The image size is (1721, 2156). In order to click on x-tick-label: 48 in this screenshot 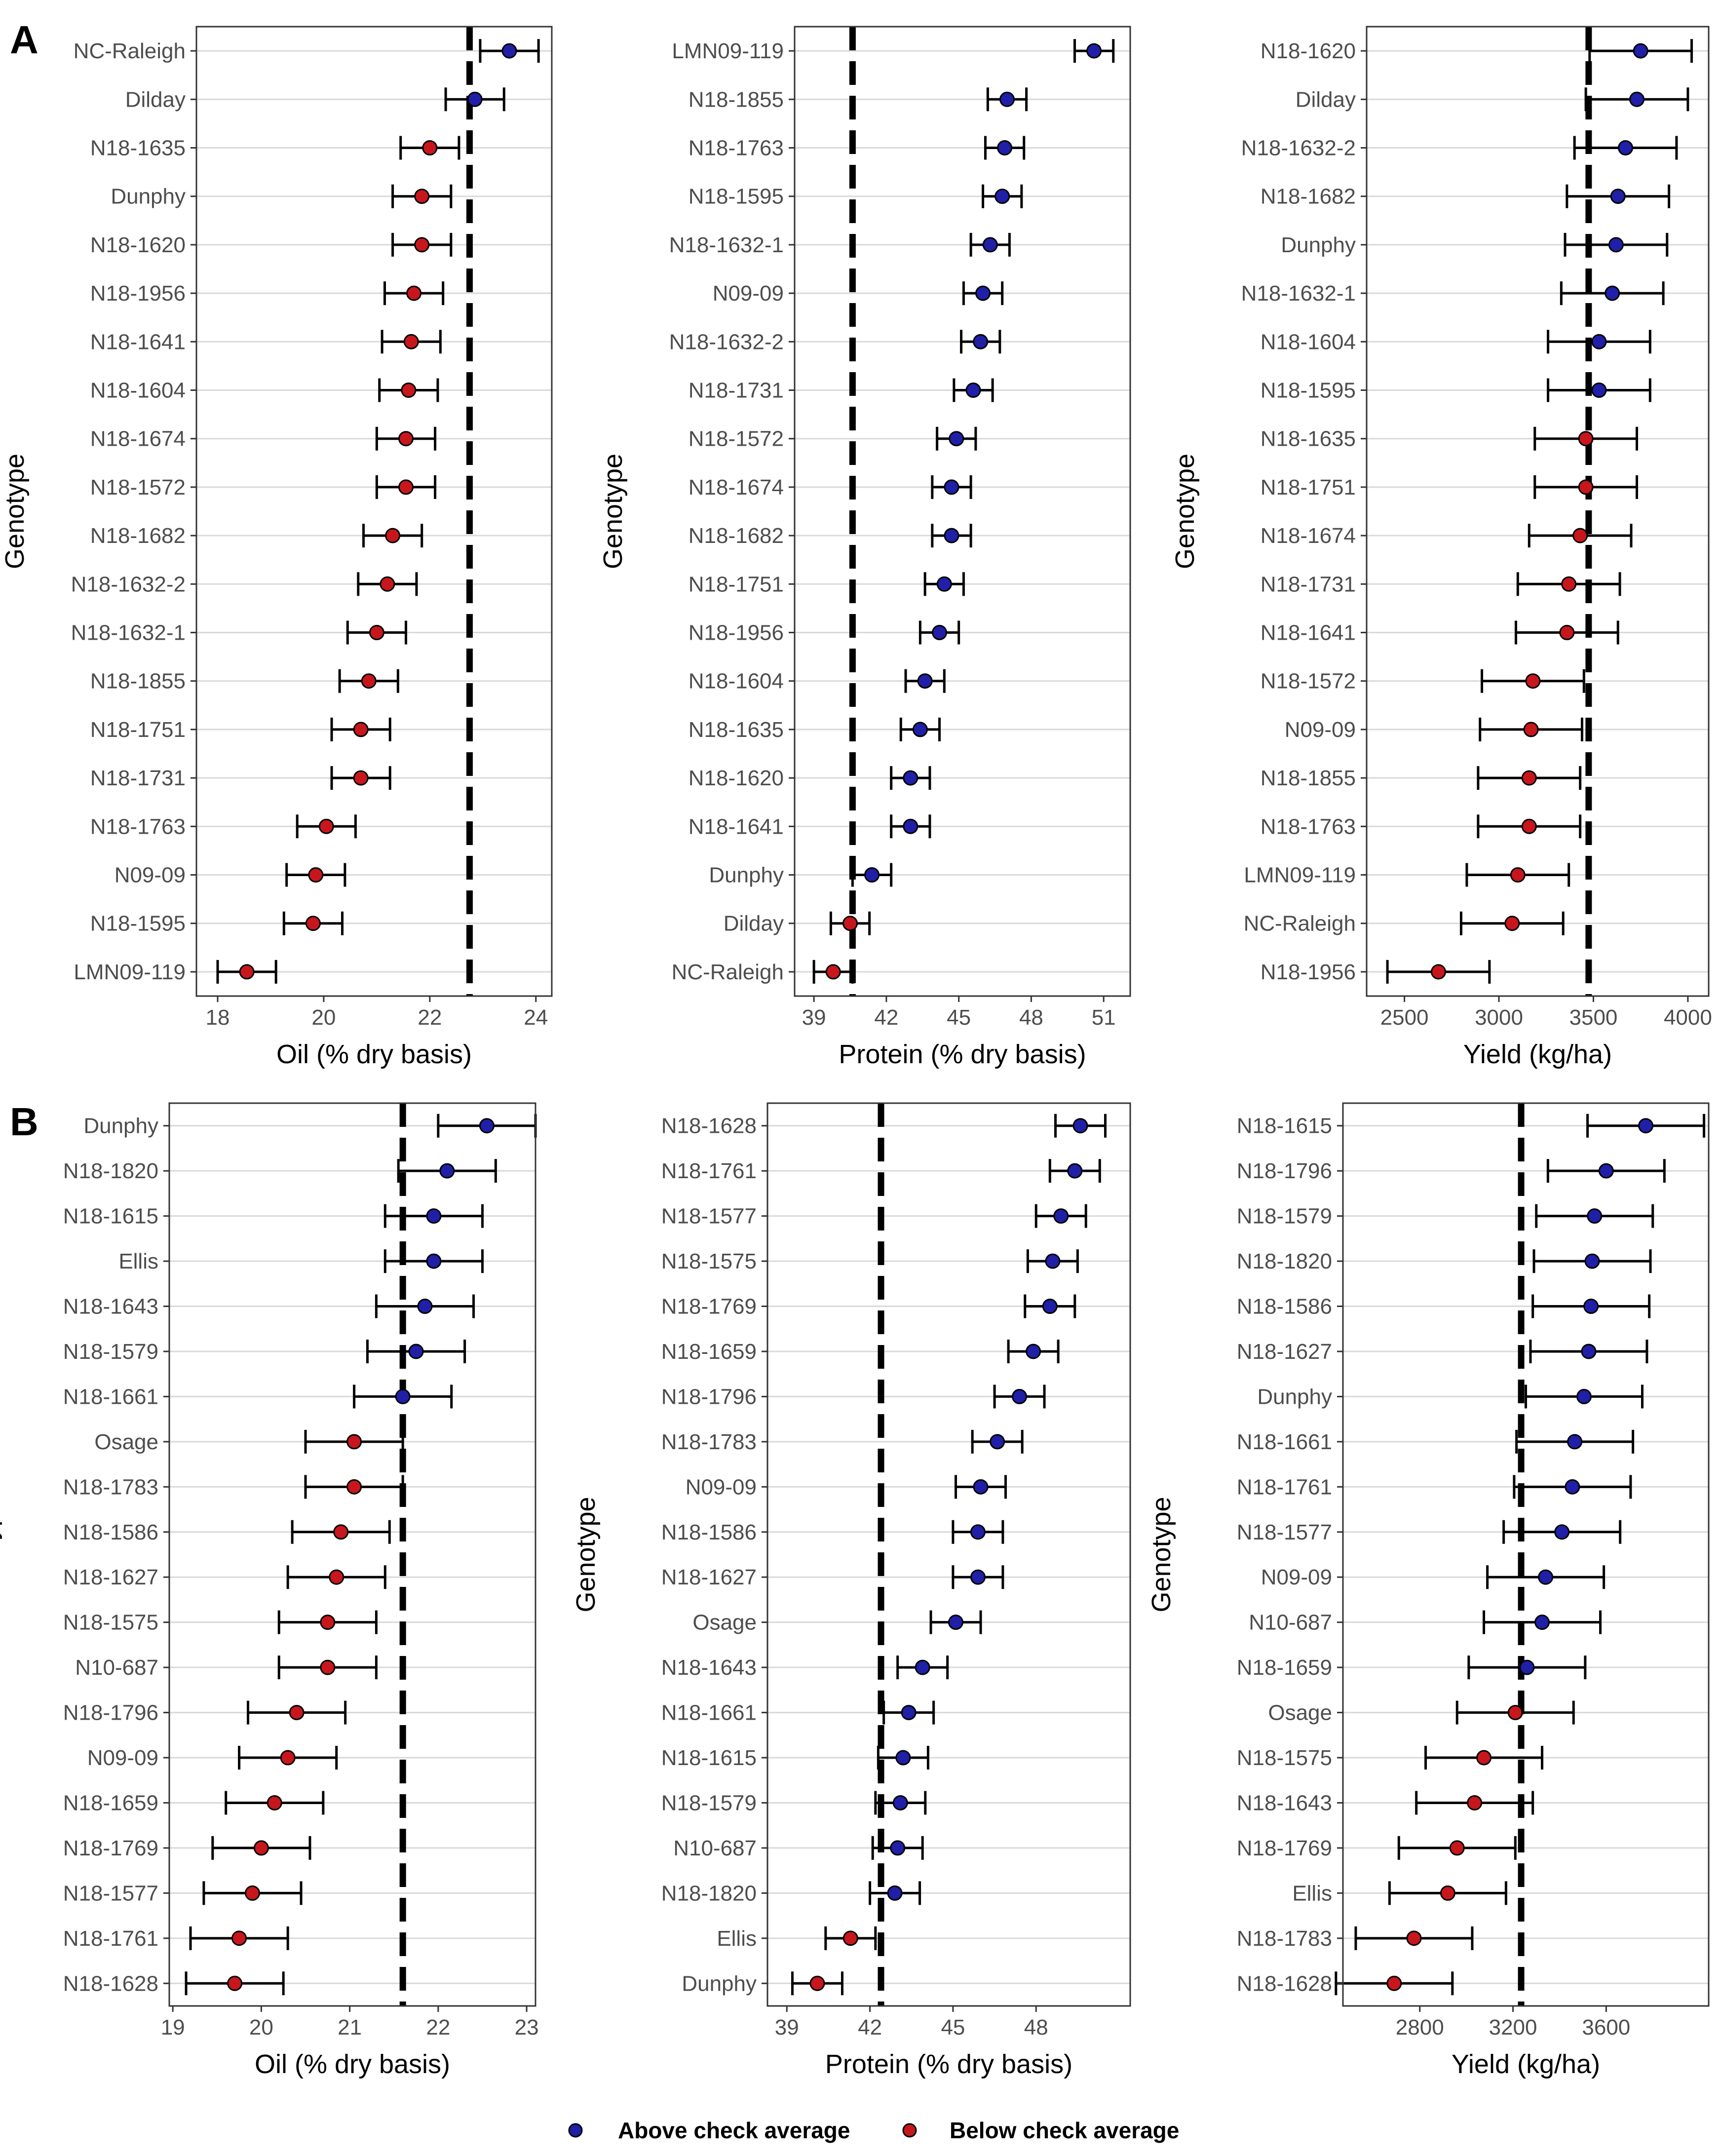, I will do `click(1036, 2027)`.